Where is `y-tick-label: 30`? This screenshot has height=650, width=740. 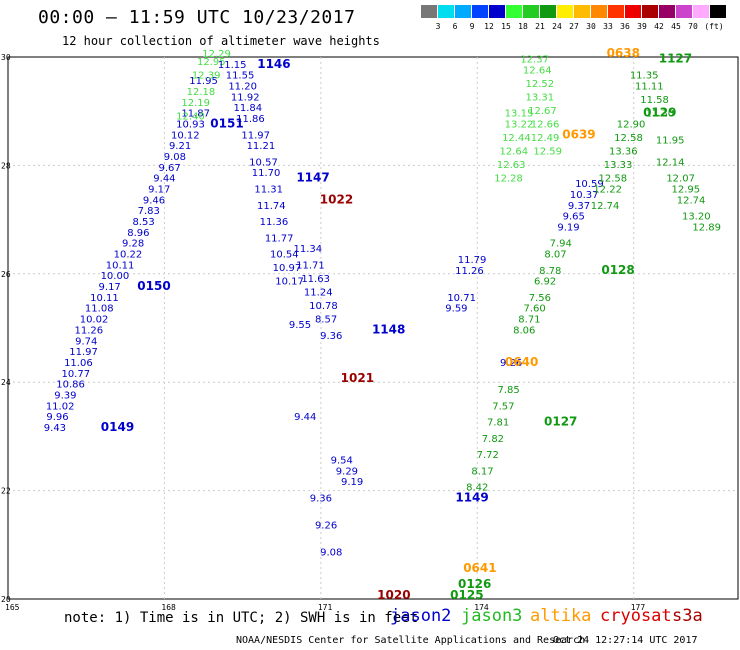
y-tick-label: 30 is located at coordinates (6, 57).